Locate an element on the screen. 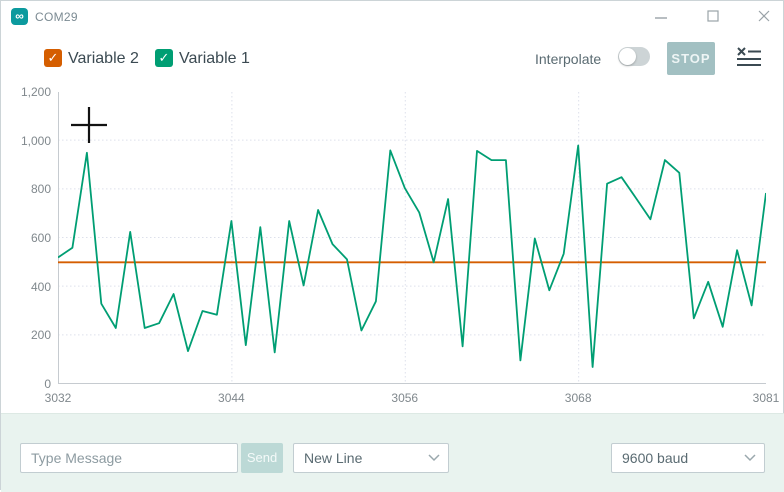  y-tick-label: 1,000 is located at coordinates (35, 140).